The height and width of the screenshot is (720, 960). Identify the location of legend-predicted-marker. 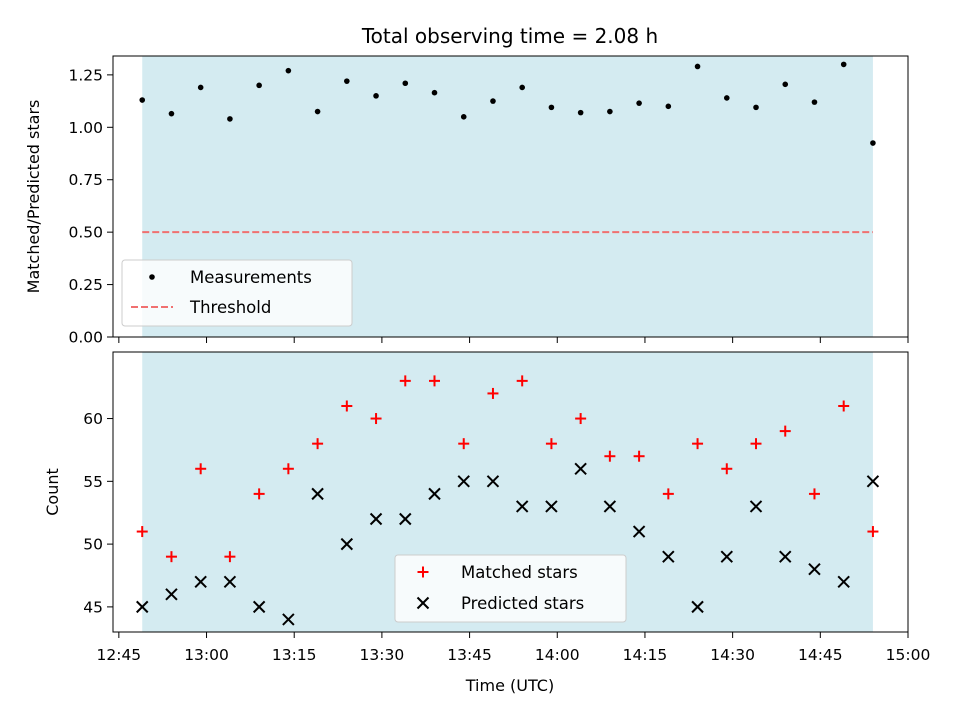
(423, 603).